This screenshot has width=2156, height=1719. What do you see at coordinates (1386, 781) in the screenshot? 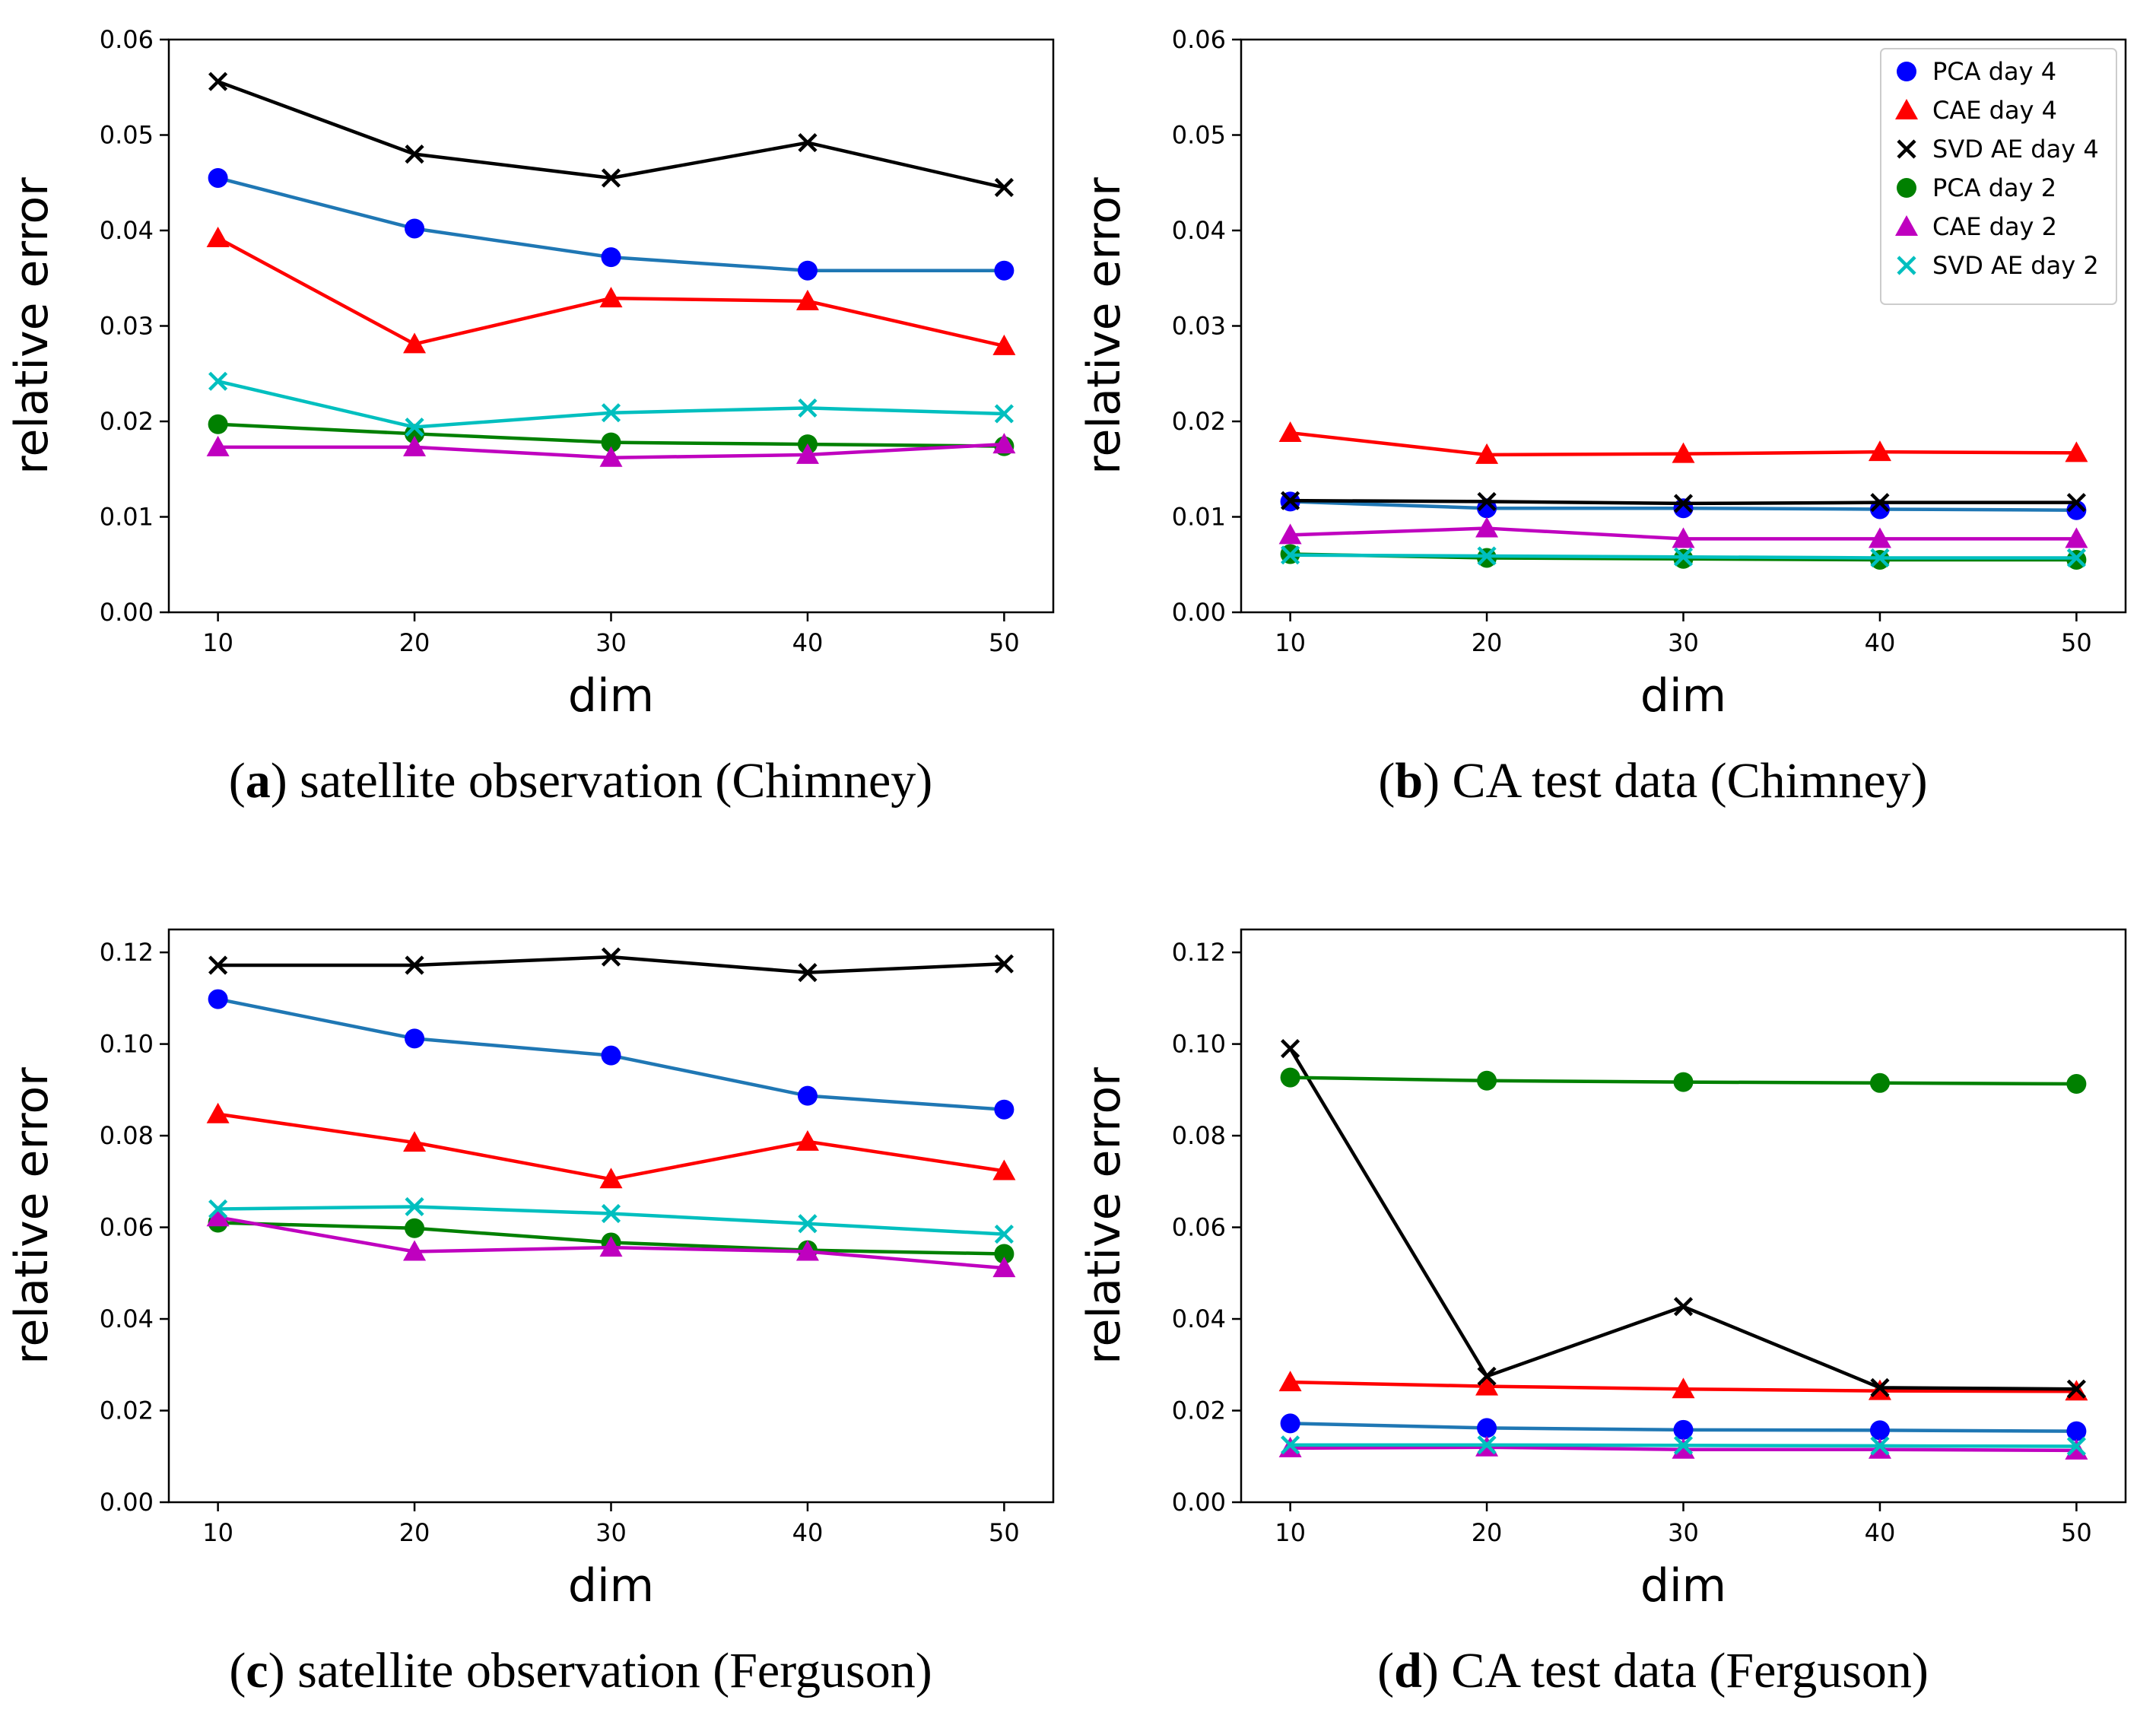
I see `caption-paren-open: (` at bounding box center [1386, 781].